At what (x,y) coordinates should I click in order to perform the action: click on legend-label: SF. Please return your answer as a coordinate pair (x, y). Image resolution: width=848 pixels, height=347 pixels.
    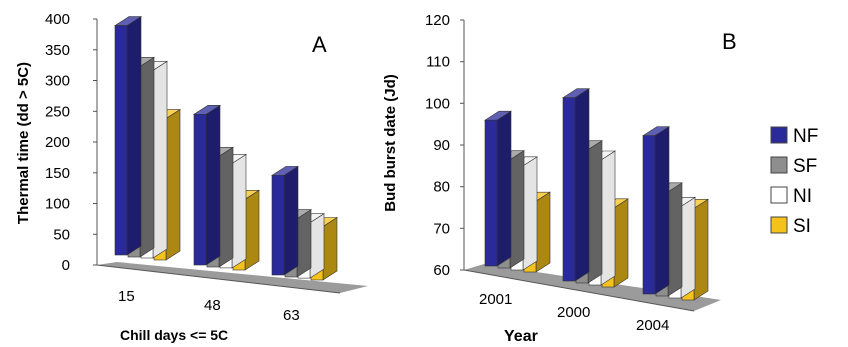
    Looking at the image, I should click on (805, 166).